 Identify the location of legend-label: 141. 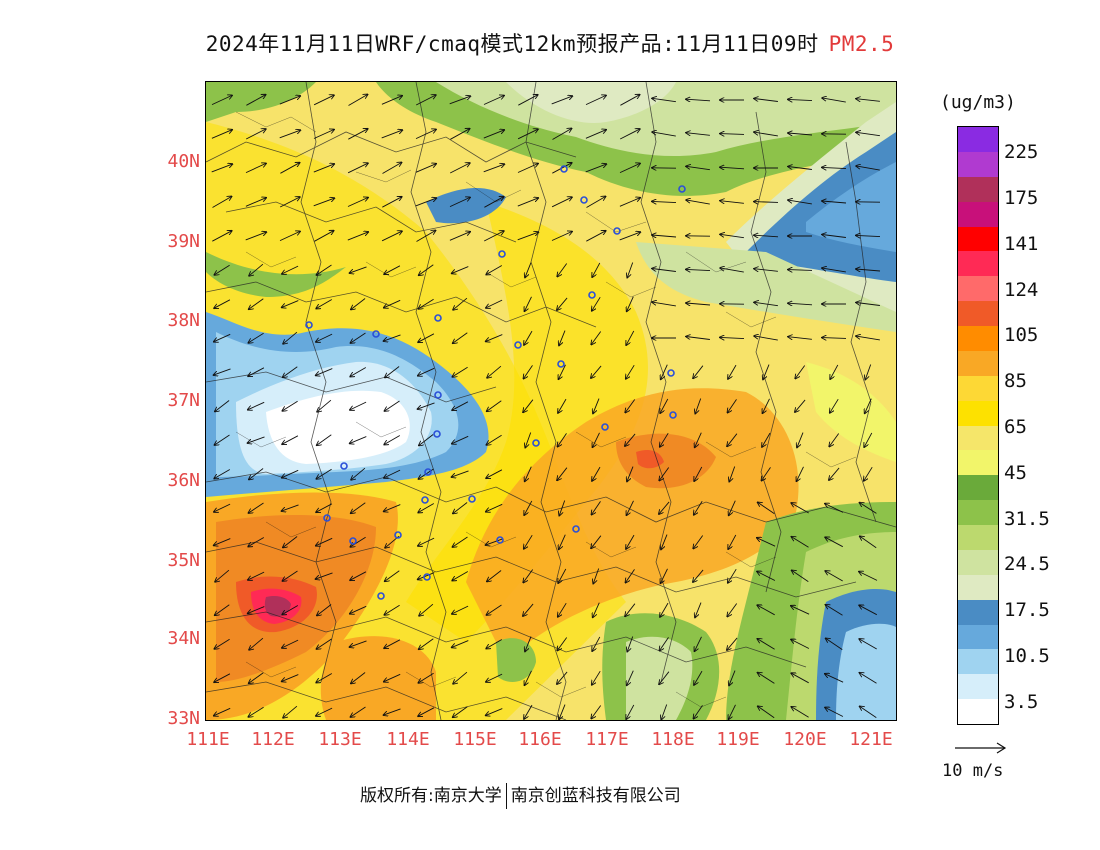
(1021, 244).